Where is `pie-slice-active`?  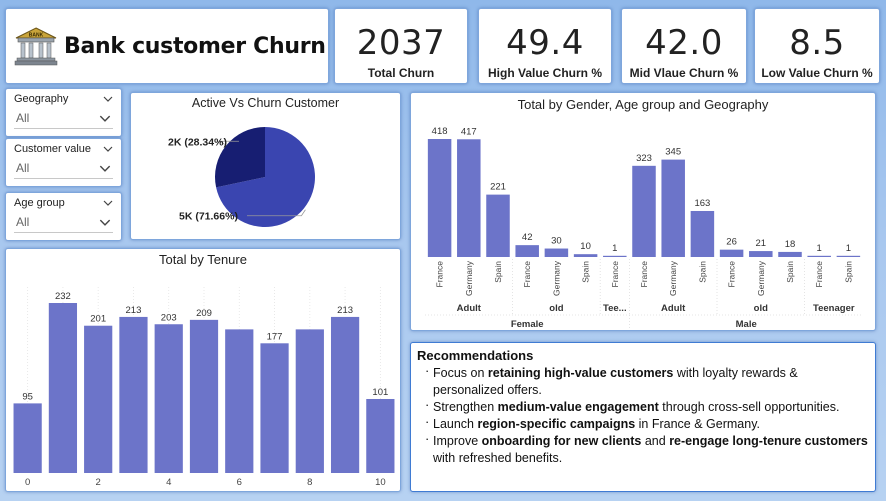
pie-slice-active is located at coordinates (265, 177).